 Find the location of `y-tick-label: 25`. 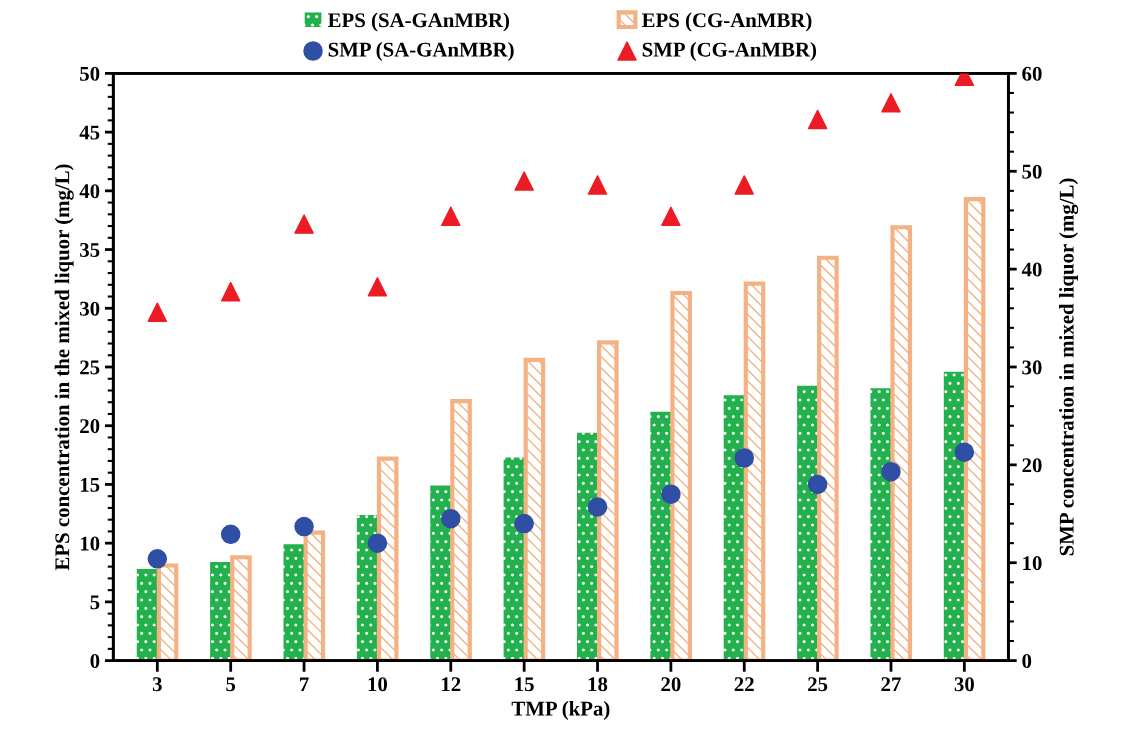

y-tick-label: 25 is located at coordinates (90, 367).